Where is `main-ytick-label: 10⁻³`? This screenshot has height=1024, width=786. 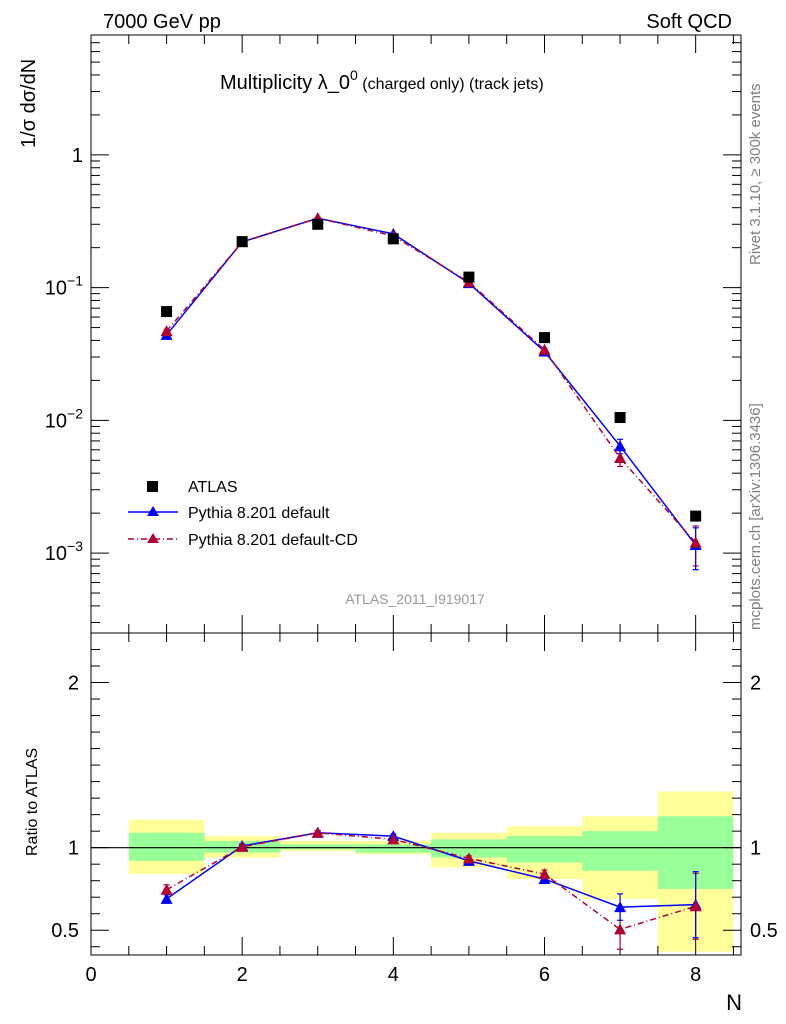 main-ytick-label: 10⁻³ is located at coordinates (64, 551).